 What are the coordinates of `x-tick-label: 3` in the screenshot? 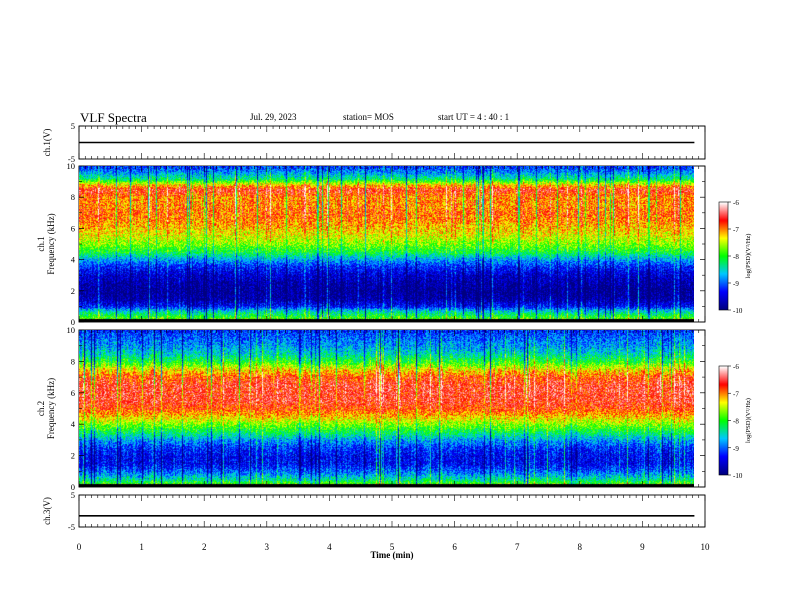 It's located at (267, 547).